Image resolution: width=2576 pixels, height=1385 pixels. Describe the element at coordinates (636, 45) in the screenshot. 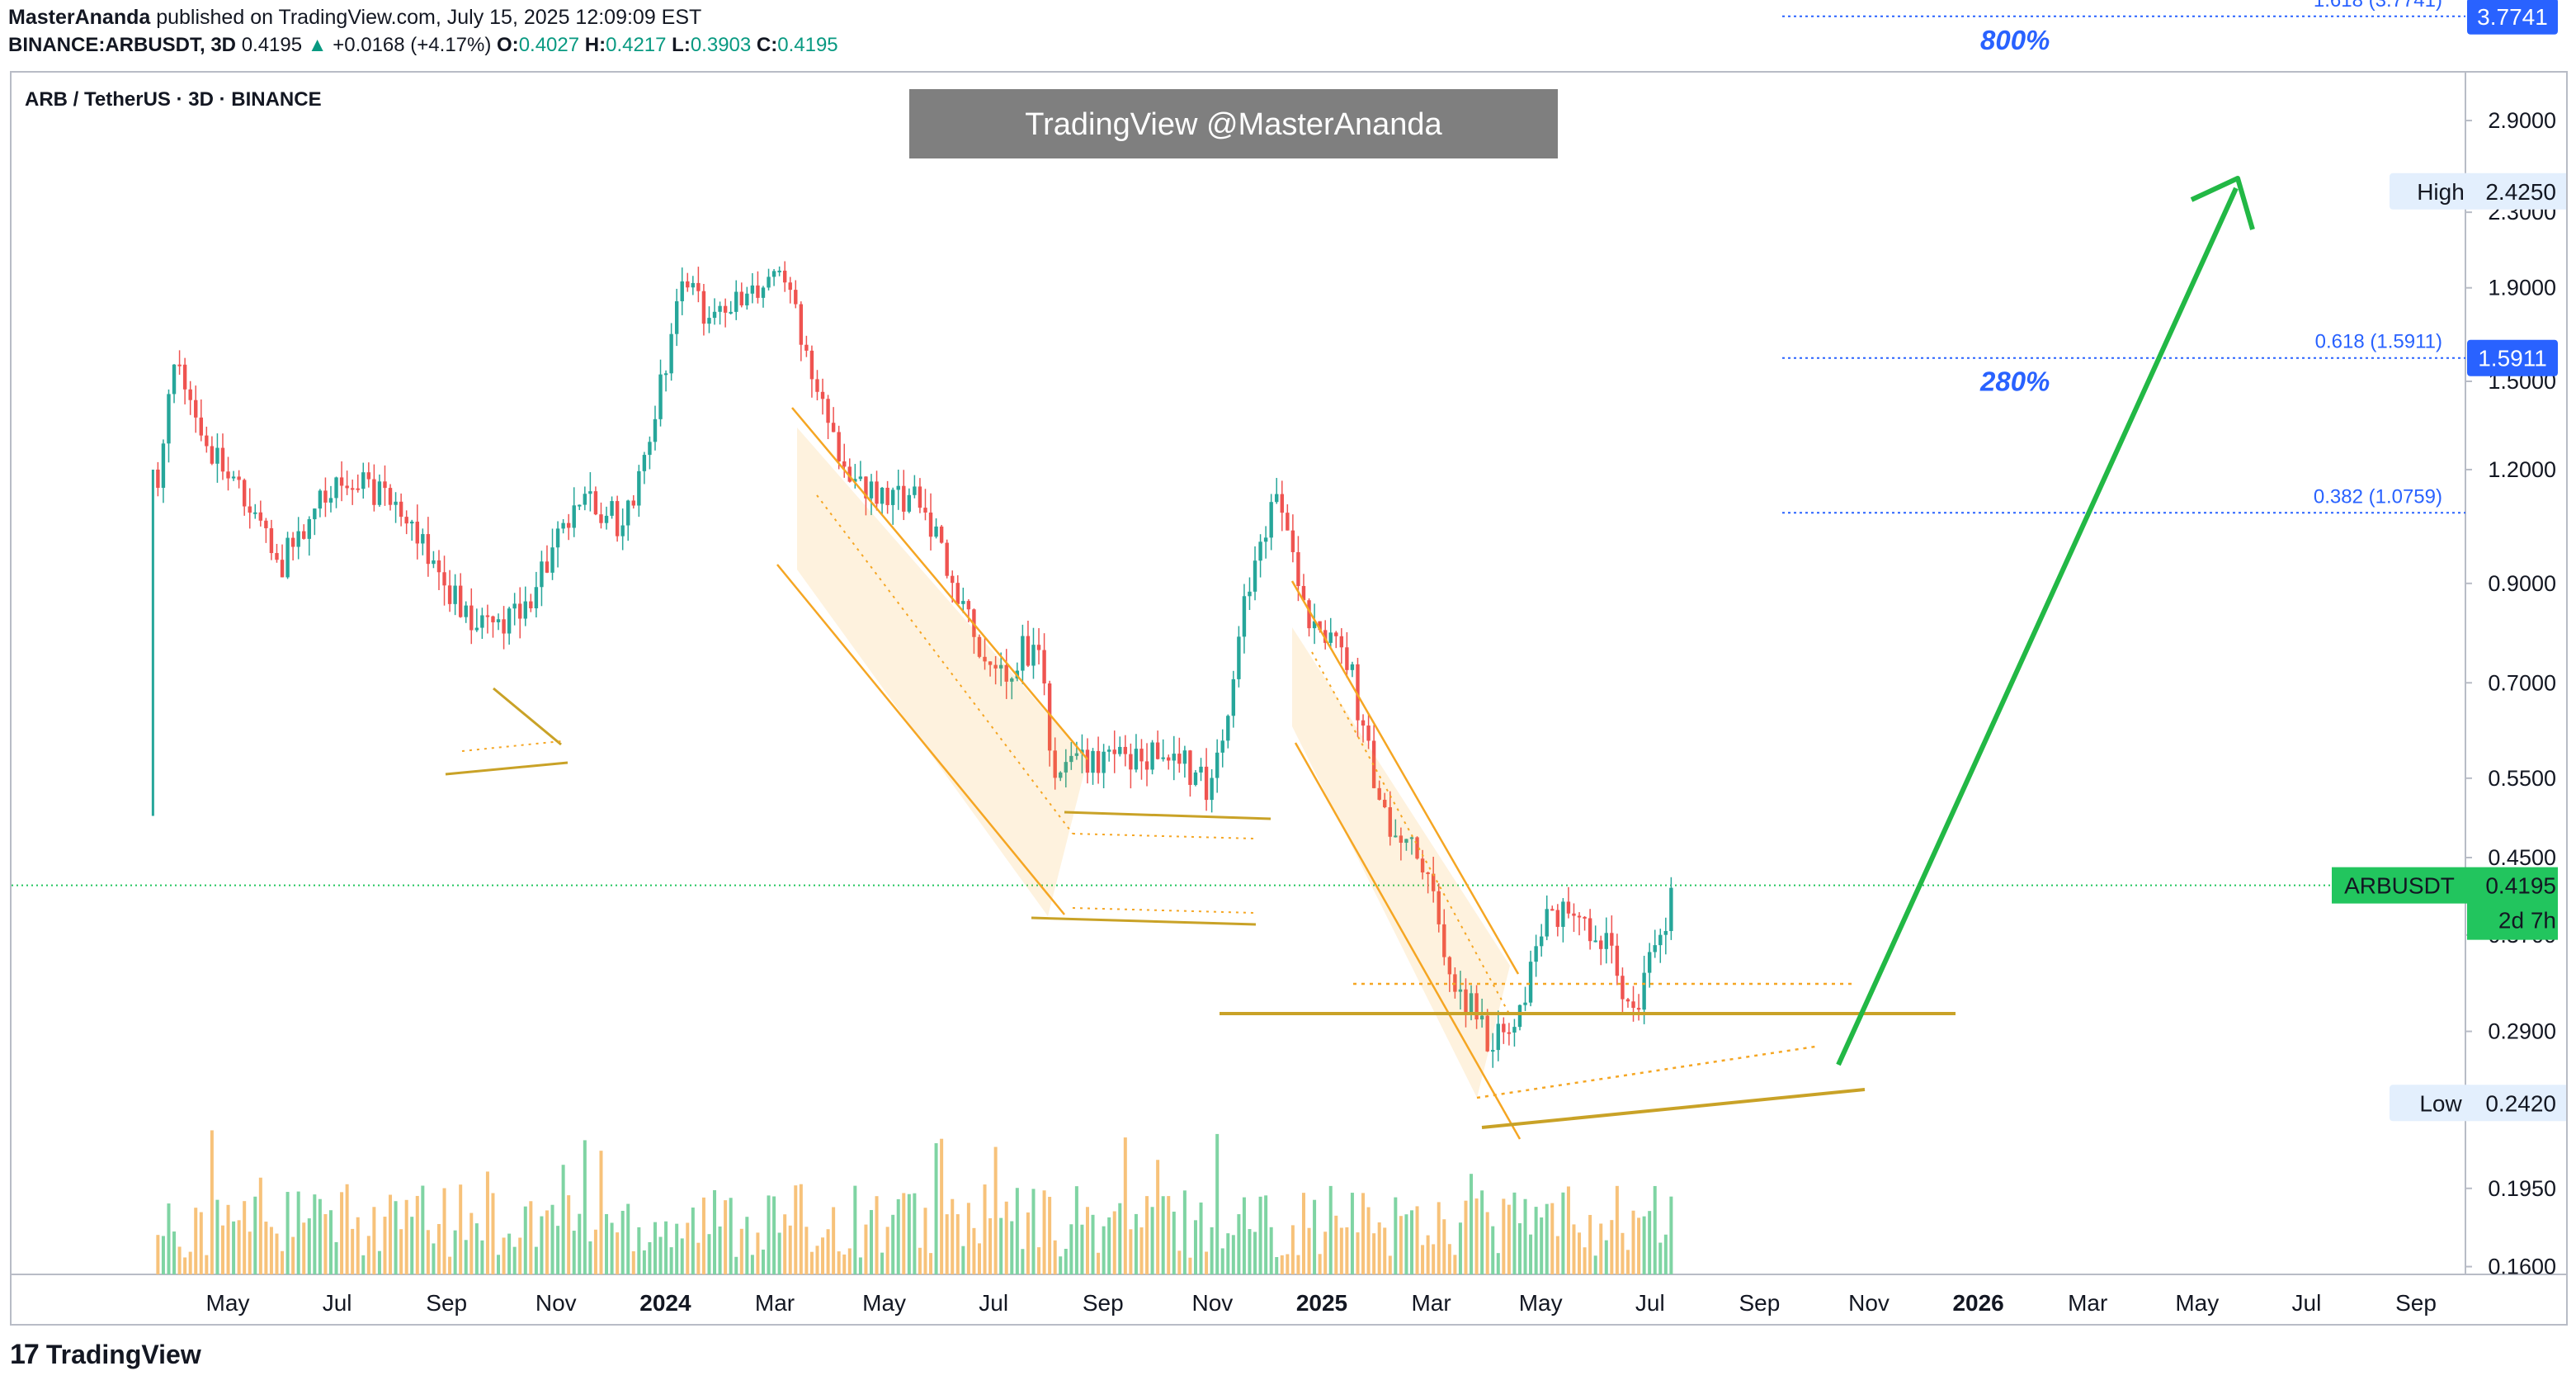

I see `high-value: 0.4217` at that location.